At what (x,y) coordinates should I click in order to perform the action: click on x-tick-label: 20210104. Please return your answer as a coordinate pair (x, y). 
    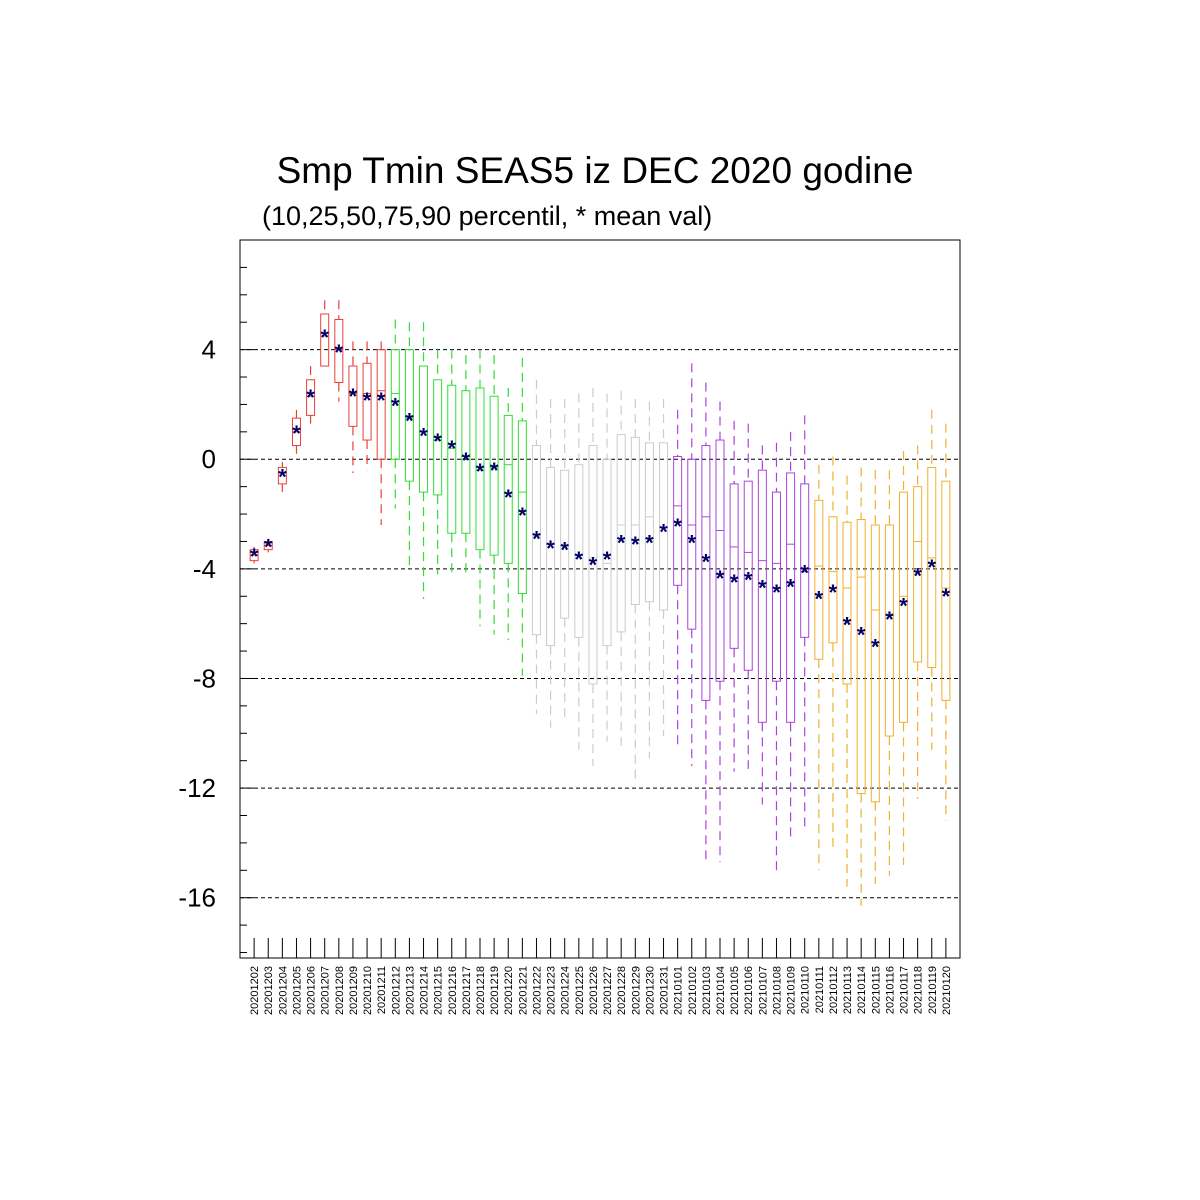
    Looking at the image, I should click on (721, 990).